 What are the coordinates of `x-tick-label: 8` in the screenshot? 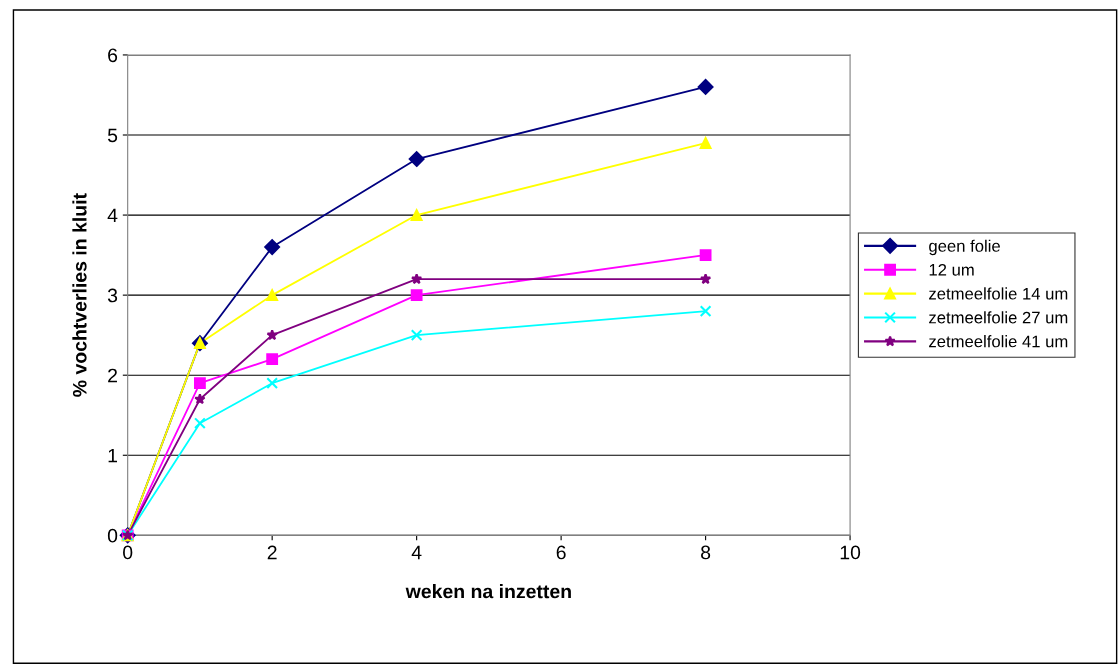 It's located at (706, 552).